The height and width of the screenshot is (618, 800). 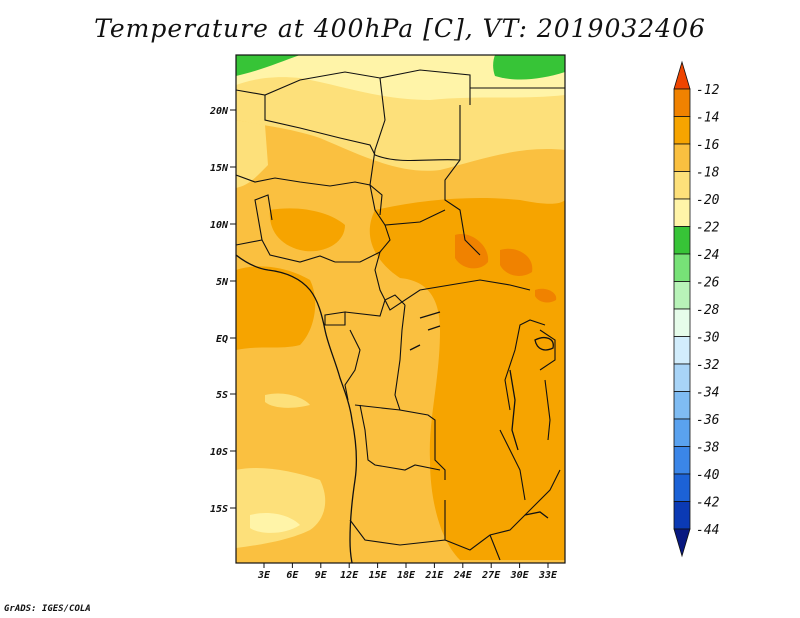 What do you see at coordinates (682, 543) in the screenshot?
I see `colorbar-bottom-arrow` at bounding box center [682, 543].